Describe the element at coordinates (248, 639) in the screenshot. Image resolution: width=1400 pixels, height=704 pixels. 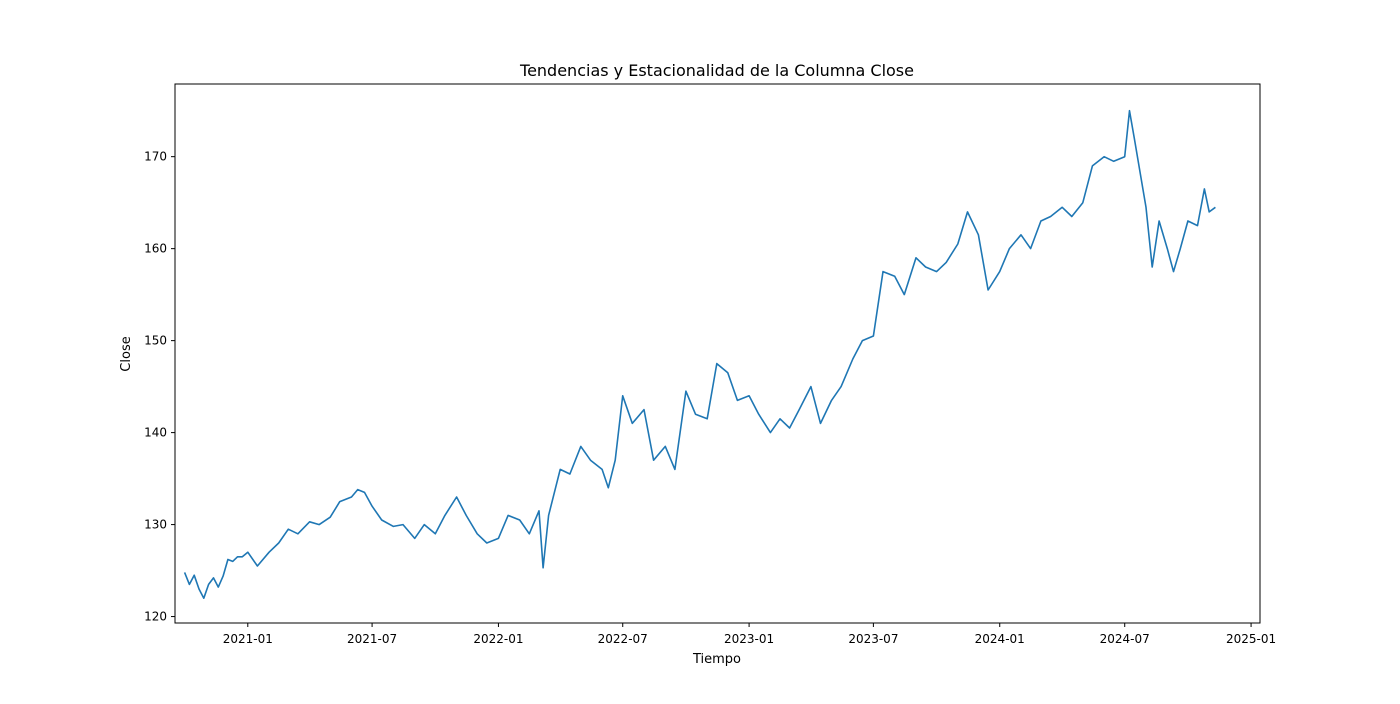
I see `x-tick-label: 2021-01` at that location.